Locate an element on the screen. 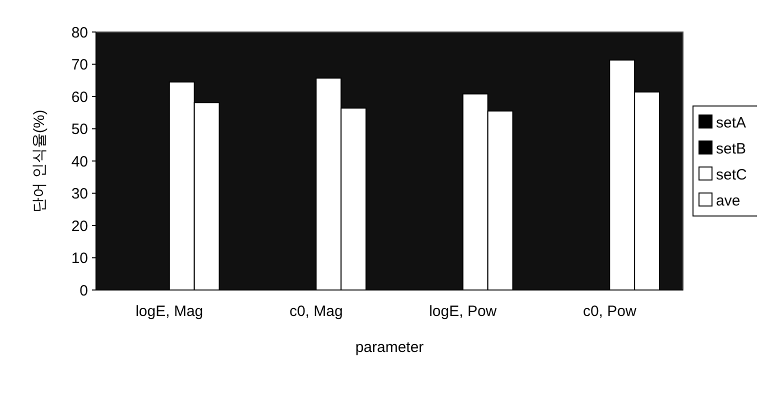  x-tick-label: logE, Mag is located at coordinates (170, 311).